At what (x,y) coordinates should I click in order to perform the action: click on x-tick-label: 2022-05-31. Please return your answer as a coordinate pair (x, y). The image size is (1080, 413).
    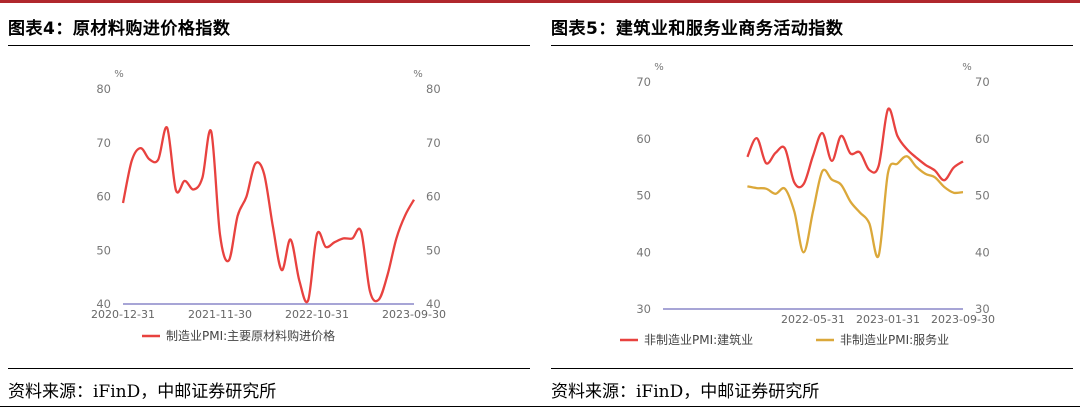
    Looking at the image, I should click on (813, 319).